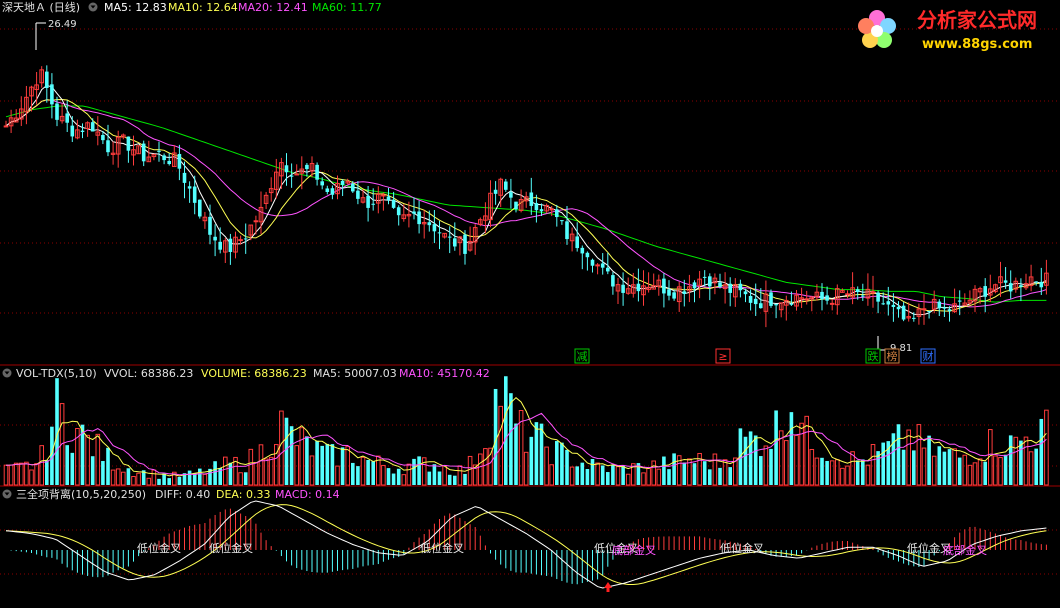 The image size is (1060, 608). What do you see at coordinates (62, 24) in the screenshot?
I see `high-marker-text: 26.49` at bounding box center [62, 24].